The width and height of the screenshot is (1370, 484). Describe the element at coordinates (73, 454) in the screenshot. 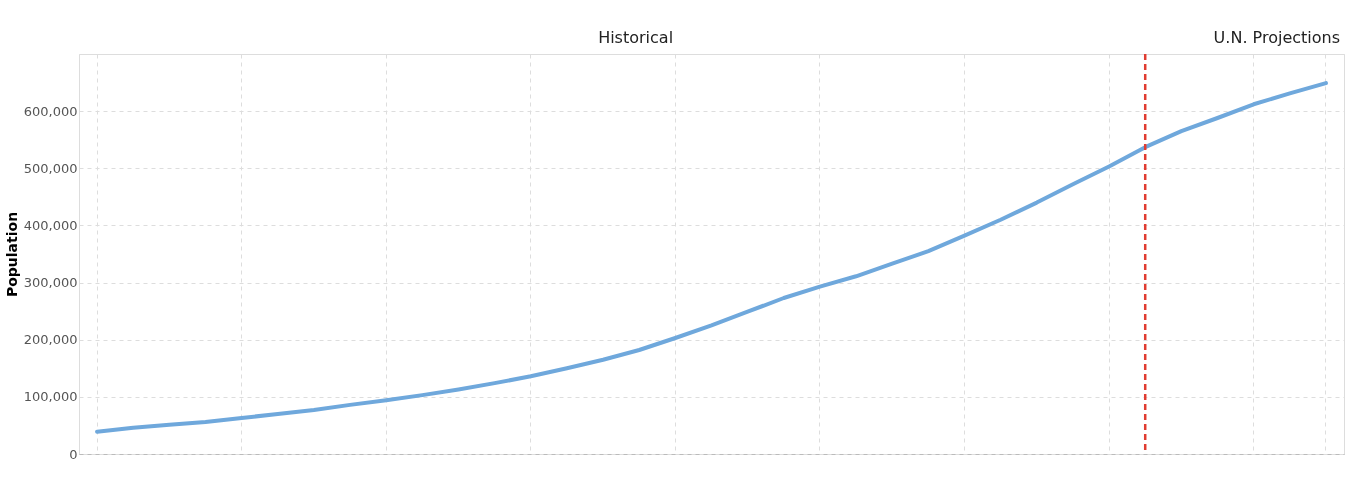

I see `y-tick-label: 0` at that location.